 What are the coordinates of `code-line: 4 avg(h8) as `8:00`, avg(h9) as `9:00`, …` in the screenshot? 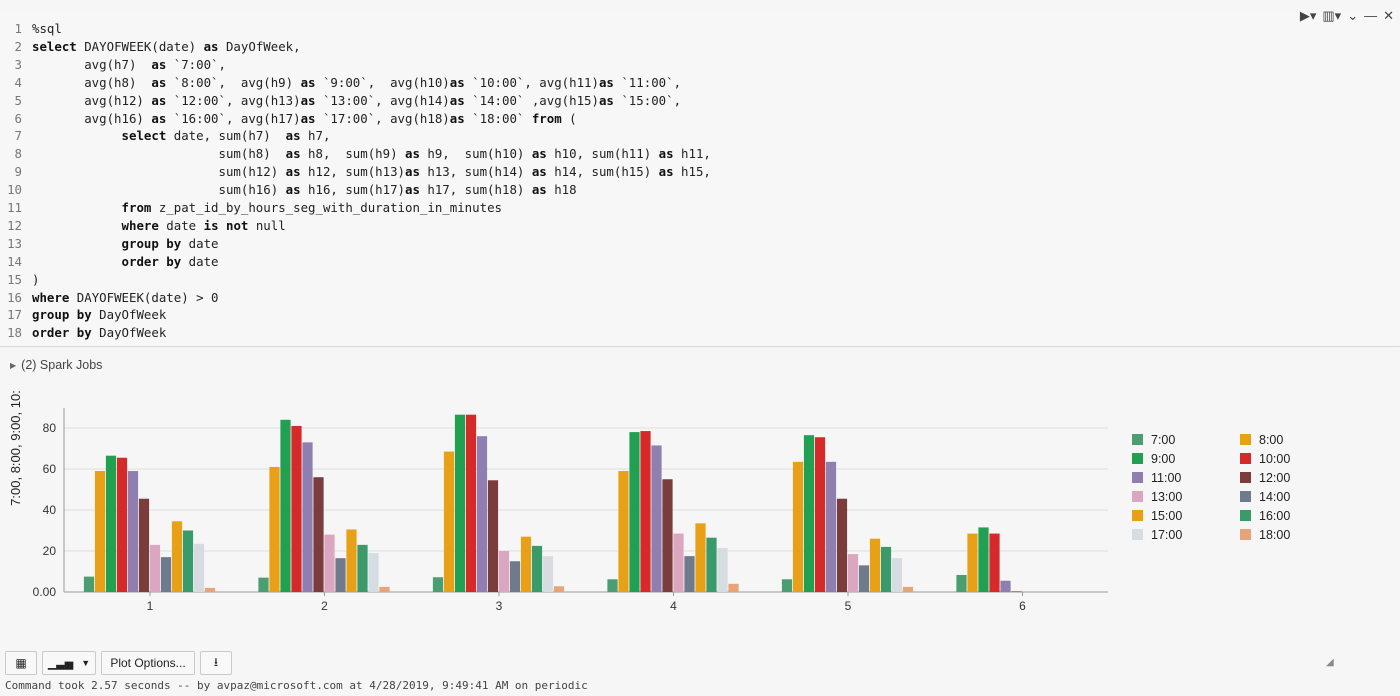 It's located at (341, 83).